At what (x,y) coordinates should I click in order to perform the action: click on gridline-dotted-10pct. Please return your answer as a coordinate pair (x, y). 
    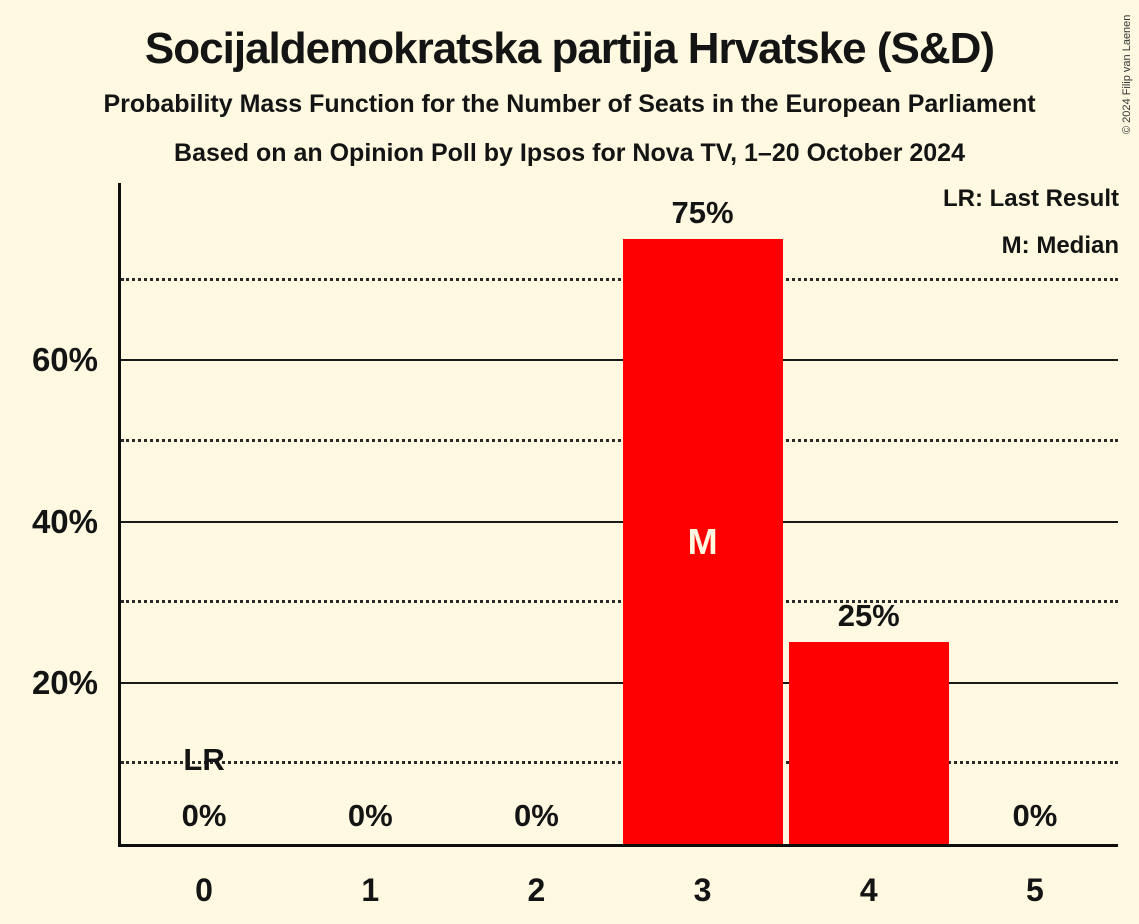
    Looking at the image, I should click on (619, 763).